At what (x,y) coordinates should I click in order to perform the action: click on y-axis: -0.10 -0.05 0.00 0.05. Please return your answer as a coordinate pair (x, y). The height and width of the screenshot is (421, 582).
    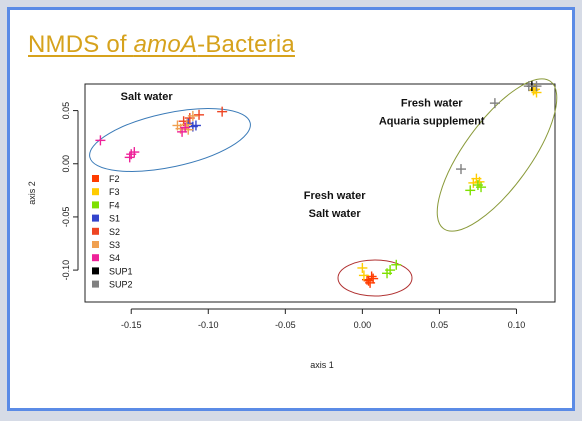
    Looking at the image, I should click on (70, 191).